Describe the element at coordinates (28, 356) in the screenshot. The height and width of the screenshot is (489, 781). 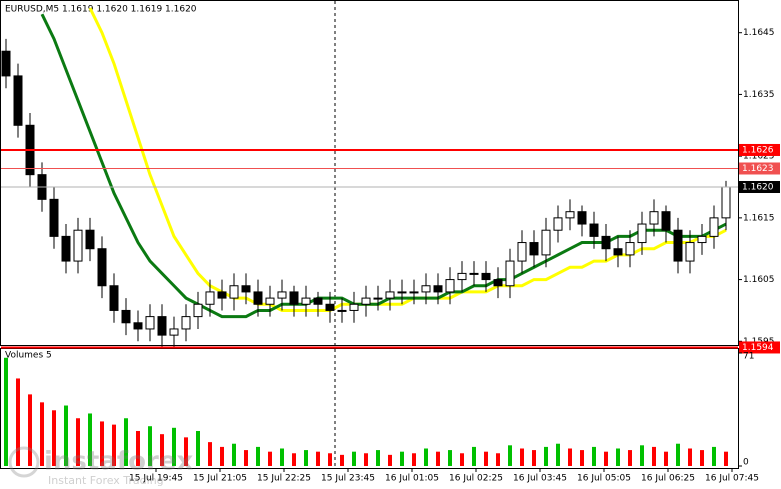
I see `volume-title: Volumes 5` at that location.